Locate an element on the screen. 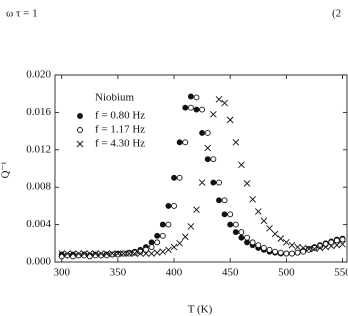  y-tick-label: 0.008 is located at coordinates (38, 187).